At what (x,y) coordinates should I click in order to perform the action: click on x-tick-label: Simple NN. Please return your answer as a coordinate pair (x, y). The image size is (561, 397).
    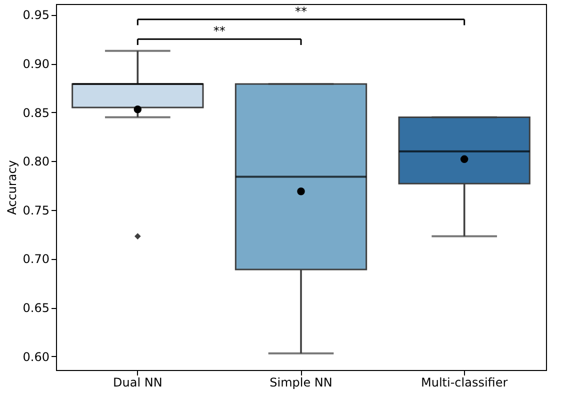
    Looking at the image, I should click on (301, 383).